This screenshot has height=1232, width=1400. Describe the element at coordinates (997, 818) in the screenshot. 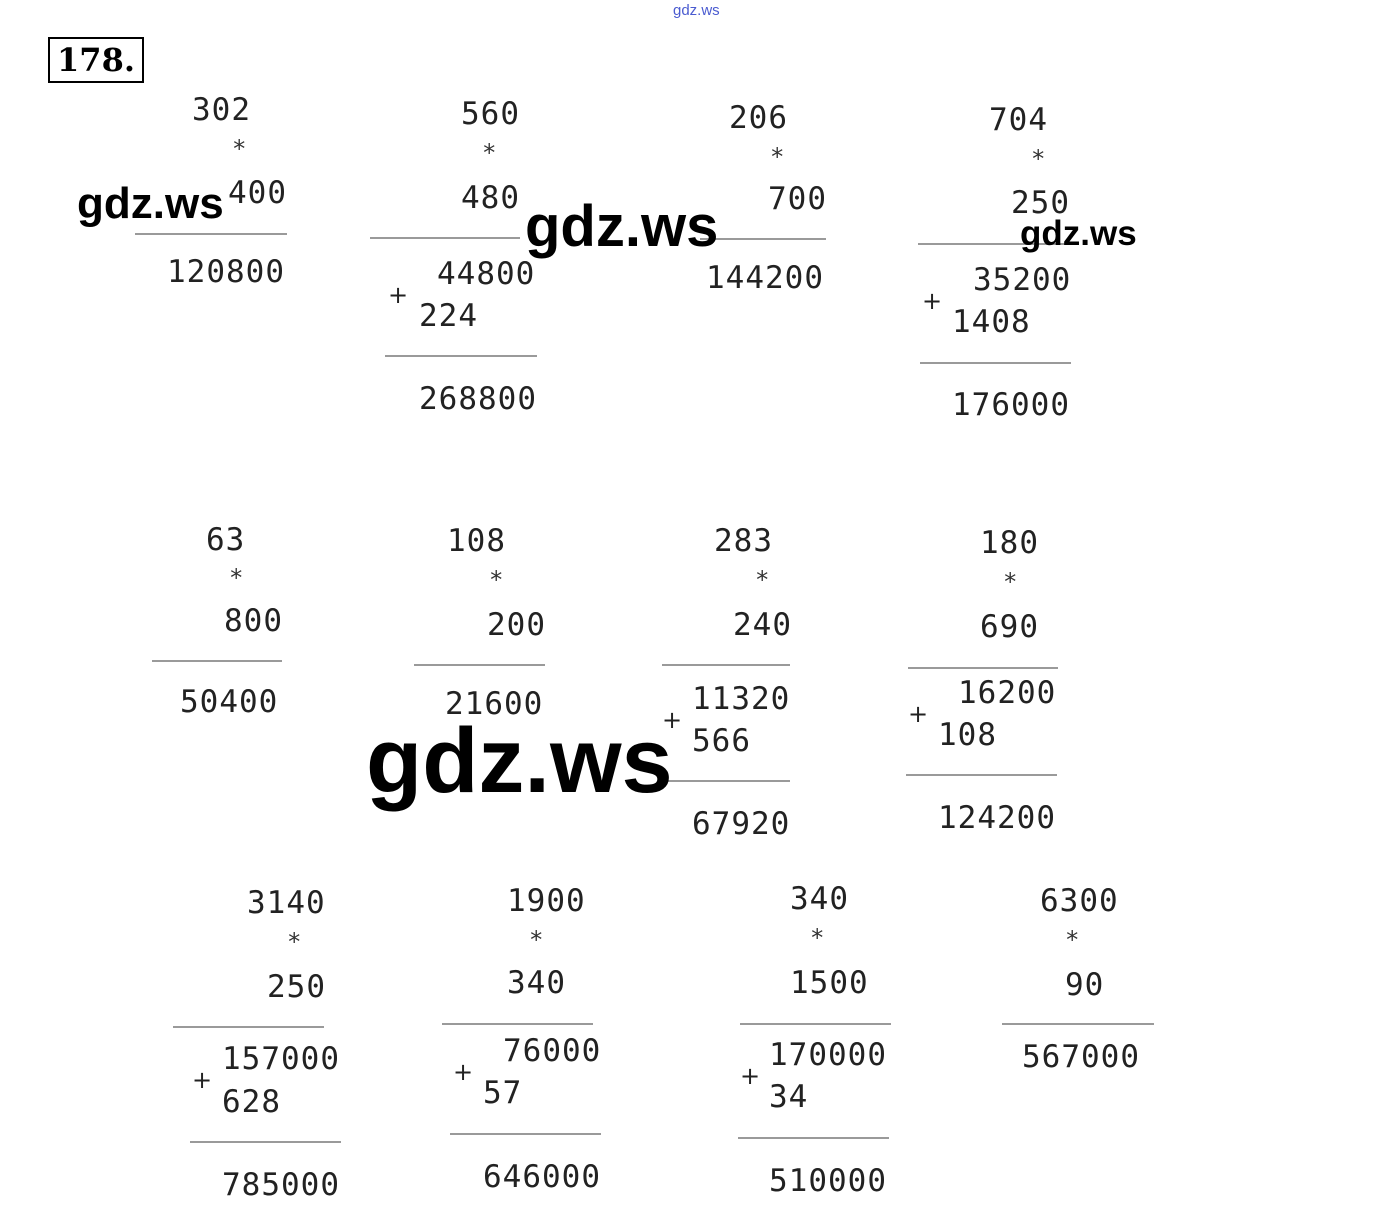

I see `product-result: 124200` at that location.